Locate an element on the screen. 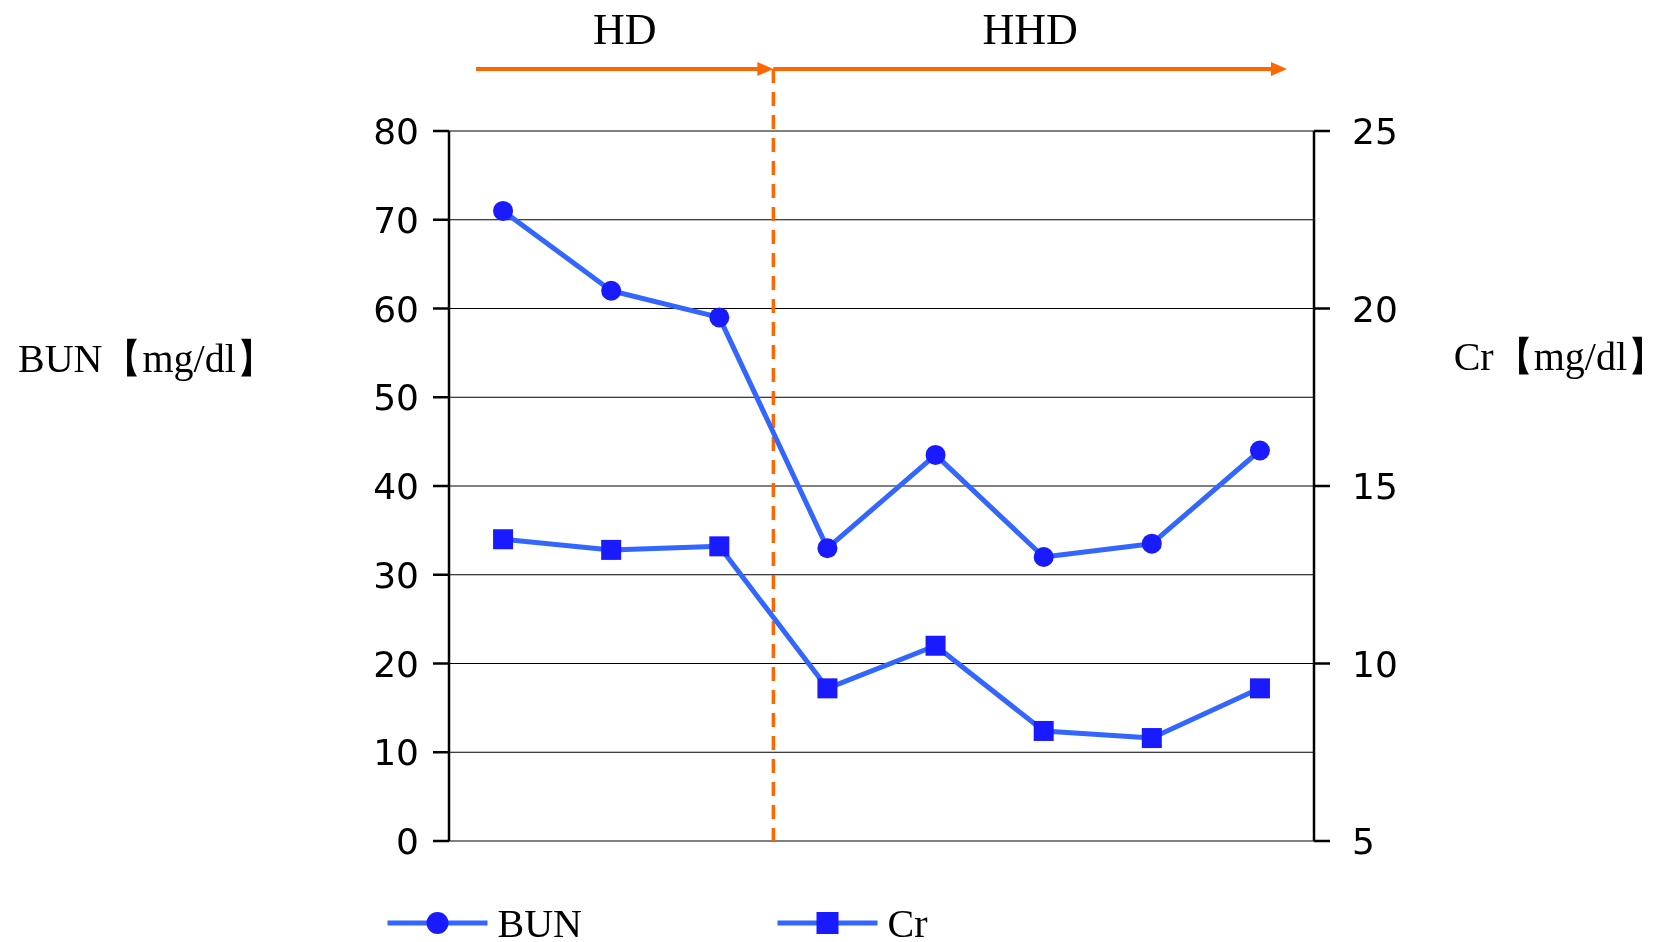  y2-tick-label: 15 is located at coordinates (1375, 486).